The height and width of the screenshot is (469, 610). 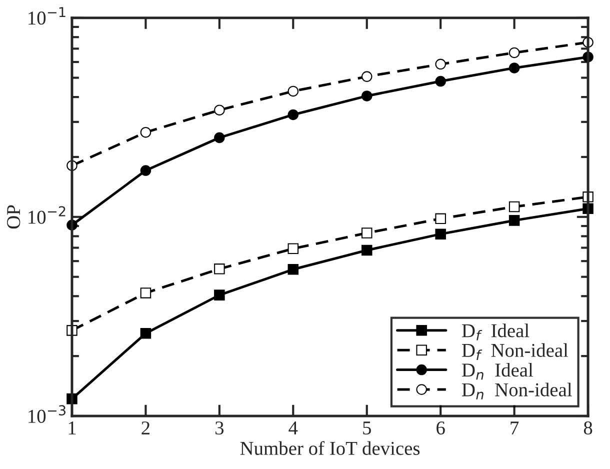 What do you see at coordinates (440, 428) in the screenshot?
I see `x-tick-label: 6` at bounding box center [440, 428].